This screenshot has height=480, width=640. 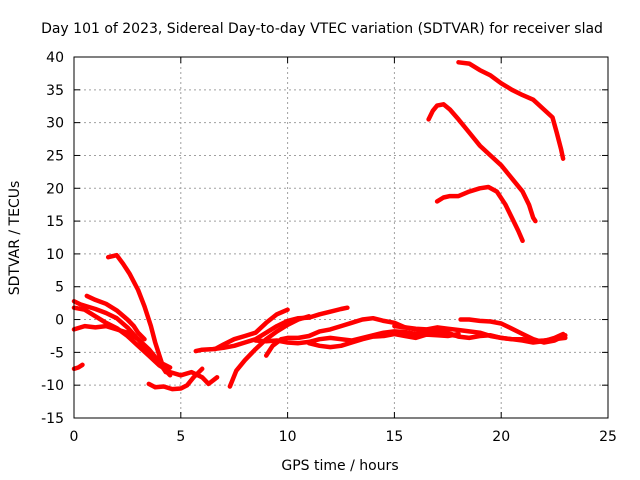 I want to click on y-tick-label: -5, so click(x=57, y=353).